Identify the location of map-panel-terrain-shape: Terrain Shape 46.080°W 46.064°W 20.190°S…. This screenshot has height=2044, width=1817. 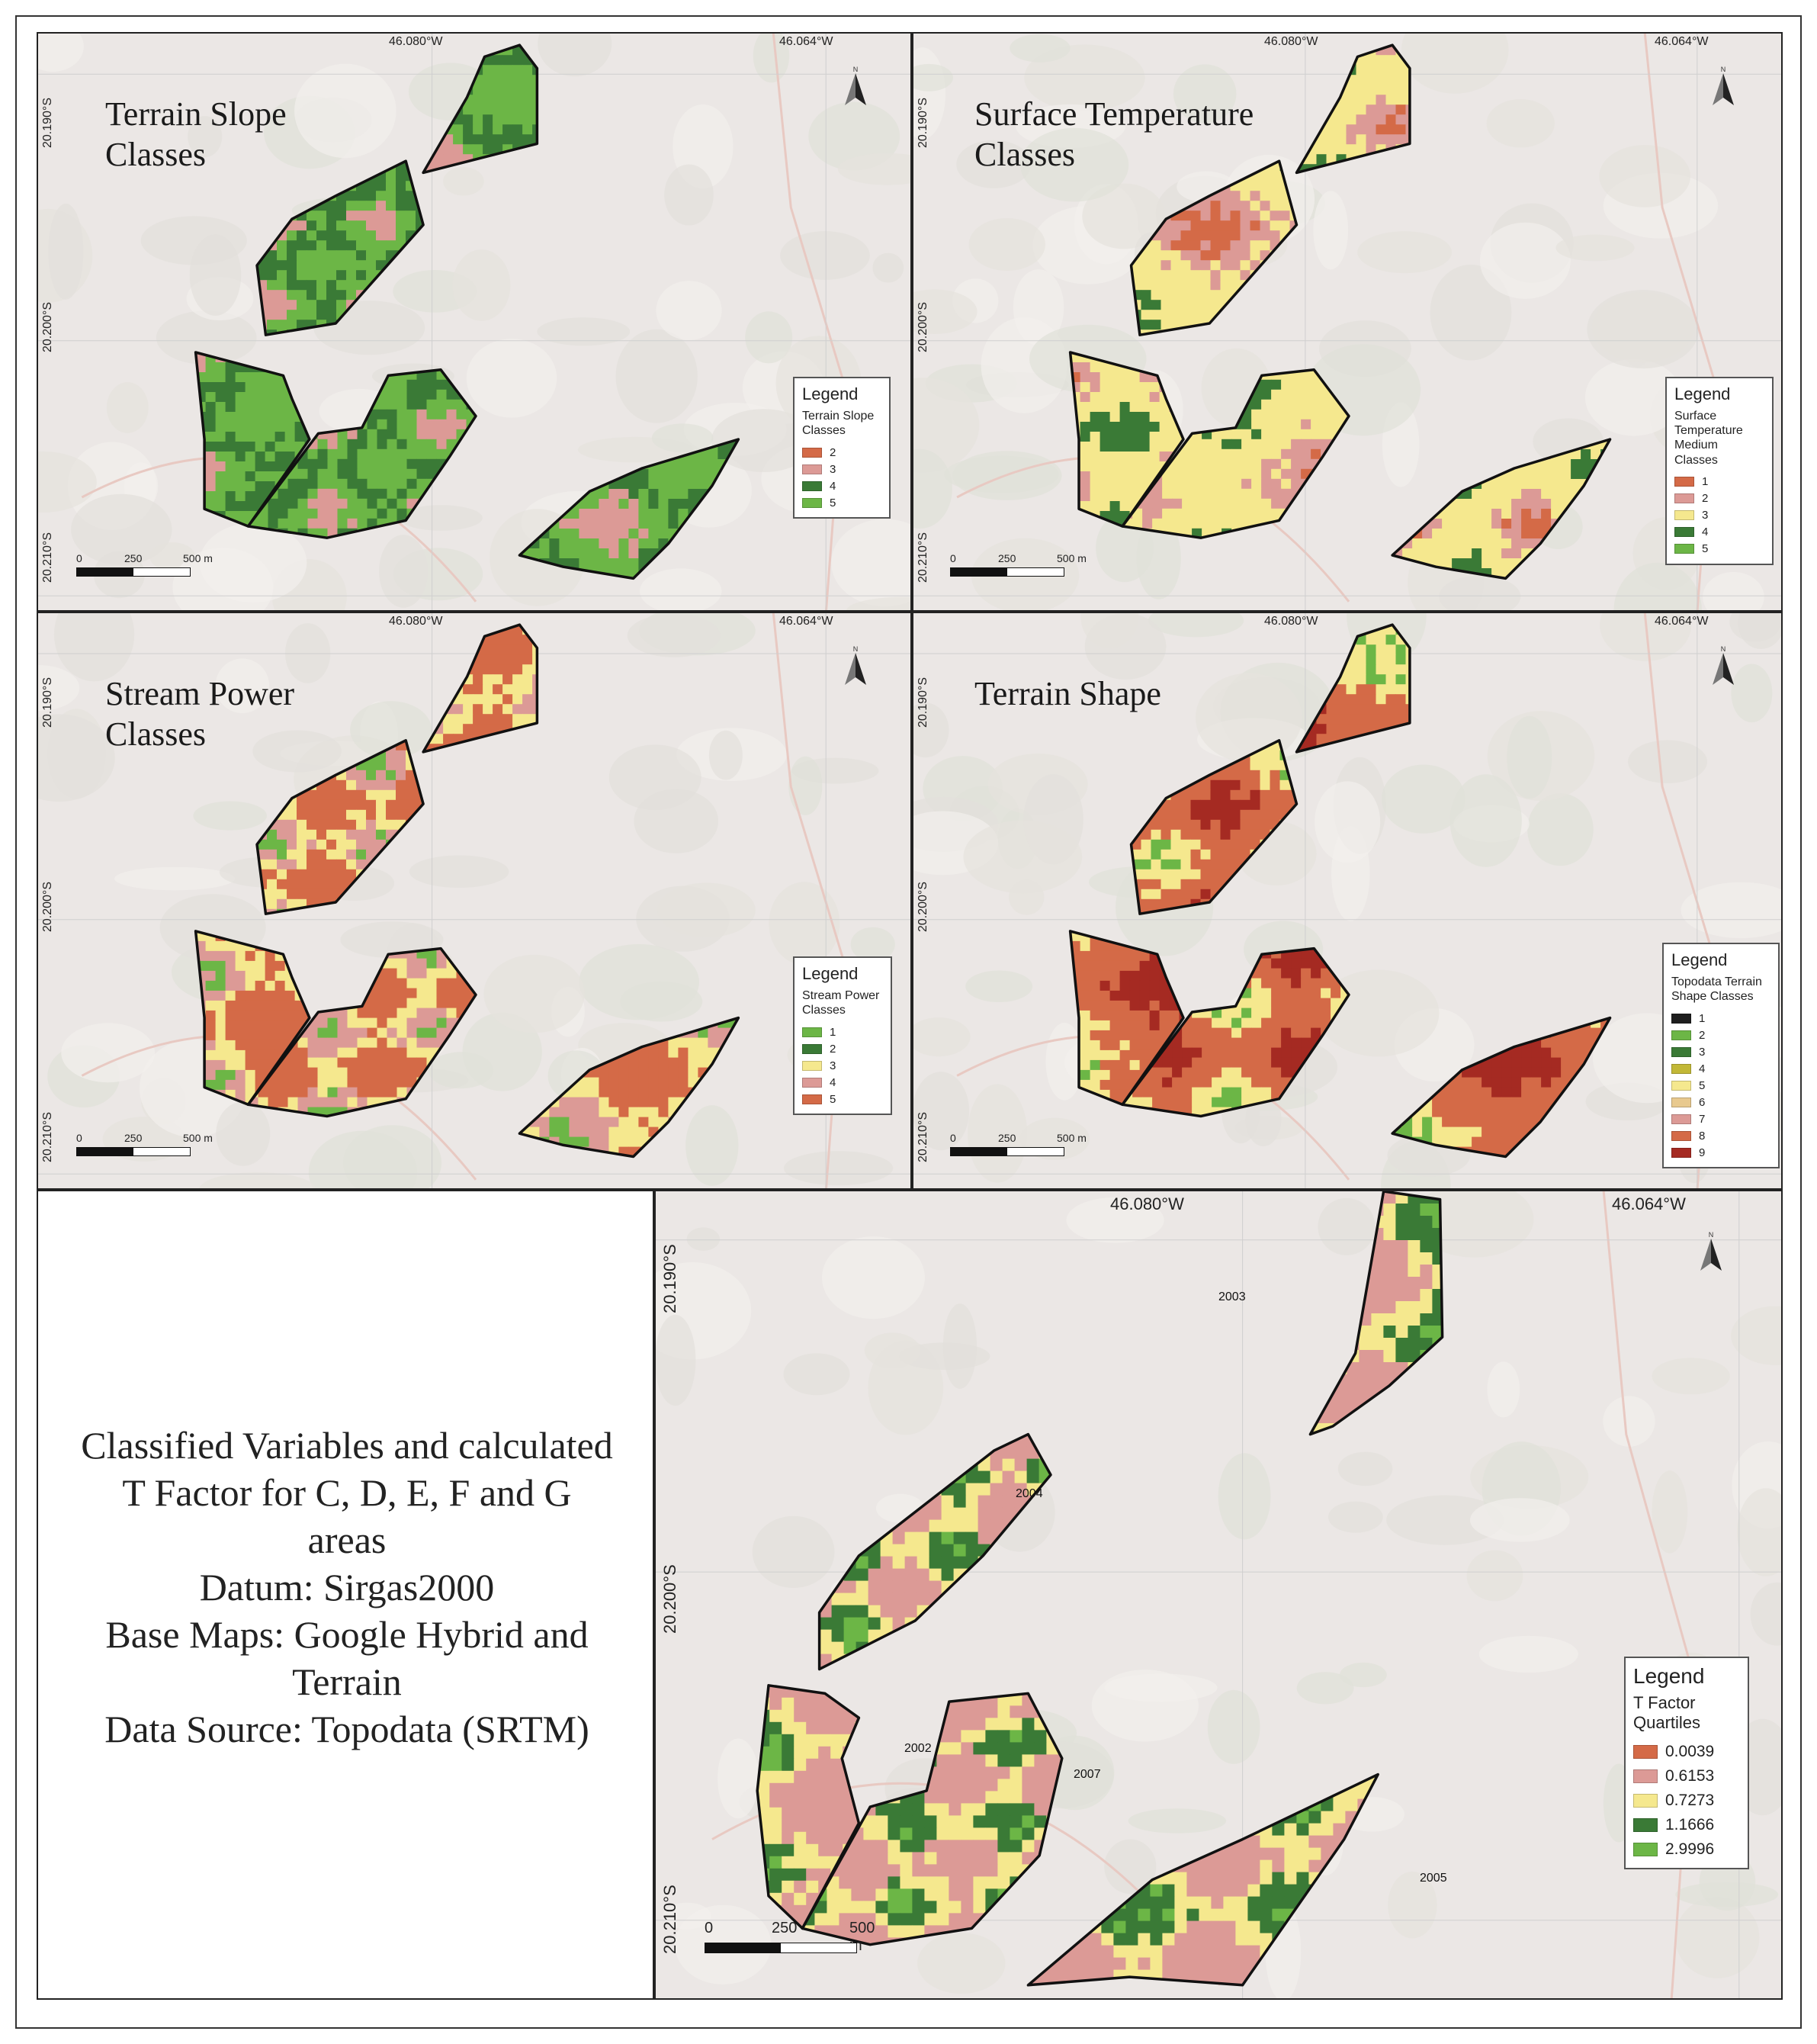
(1348, 901).